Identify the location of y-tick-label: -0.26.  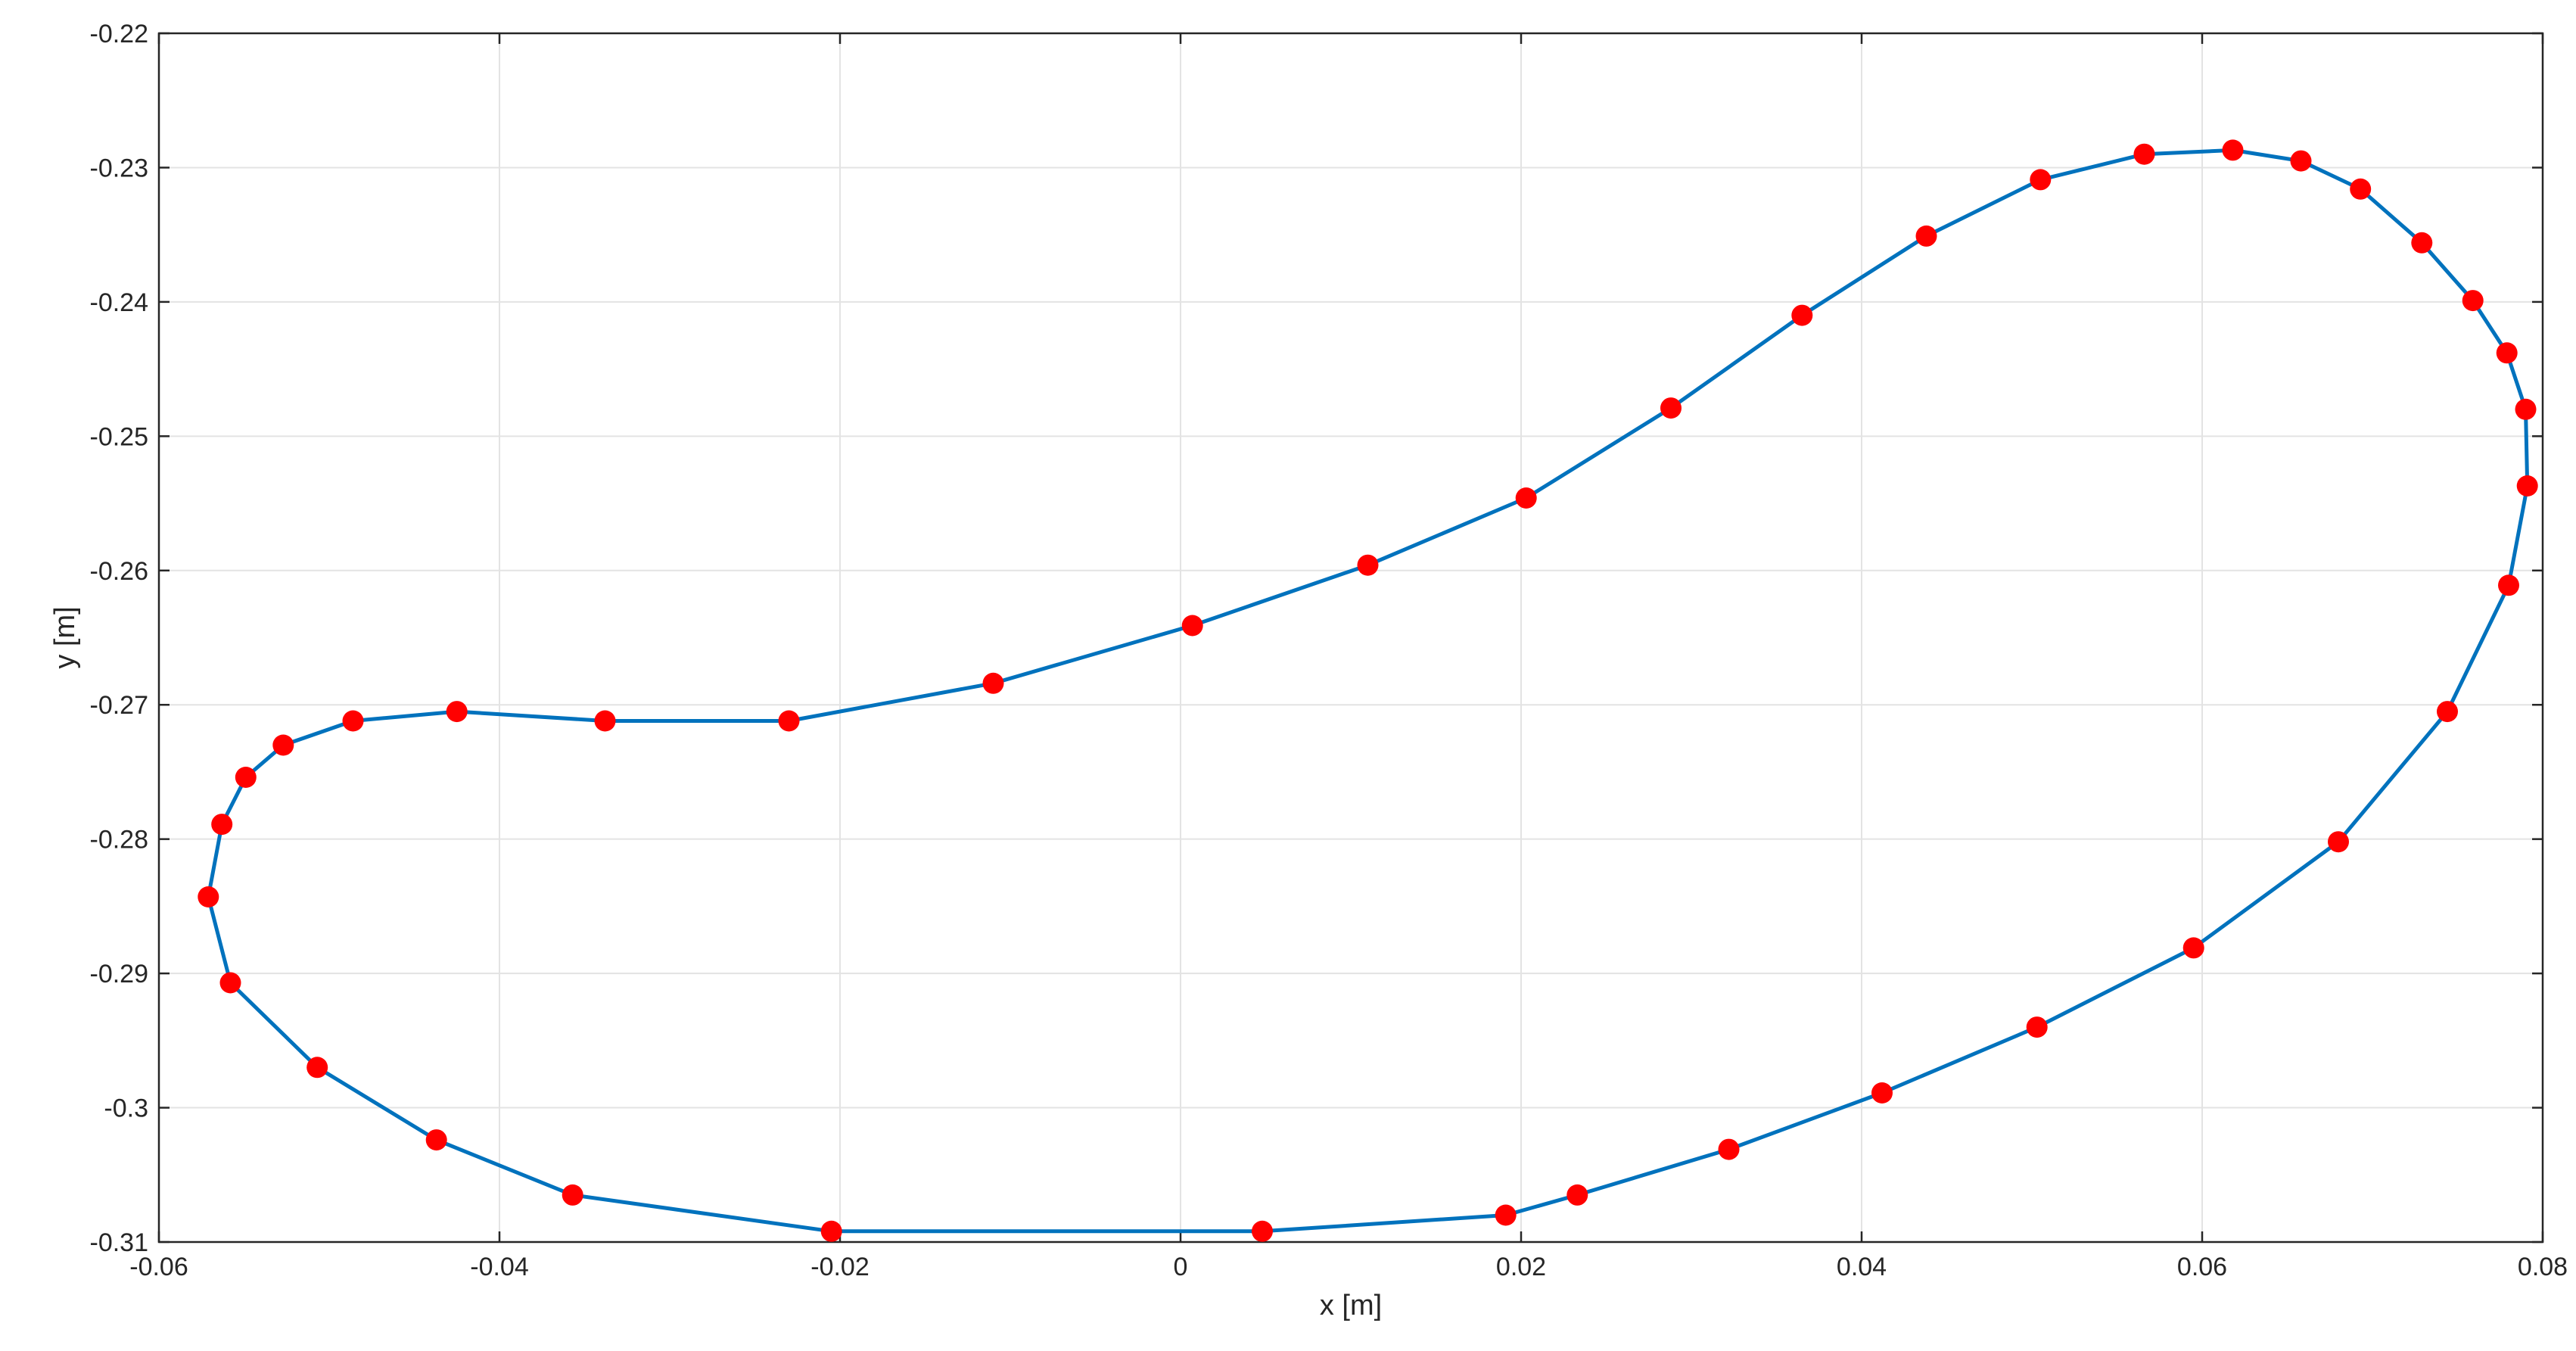
(119, 571).